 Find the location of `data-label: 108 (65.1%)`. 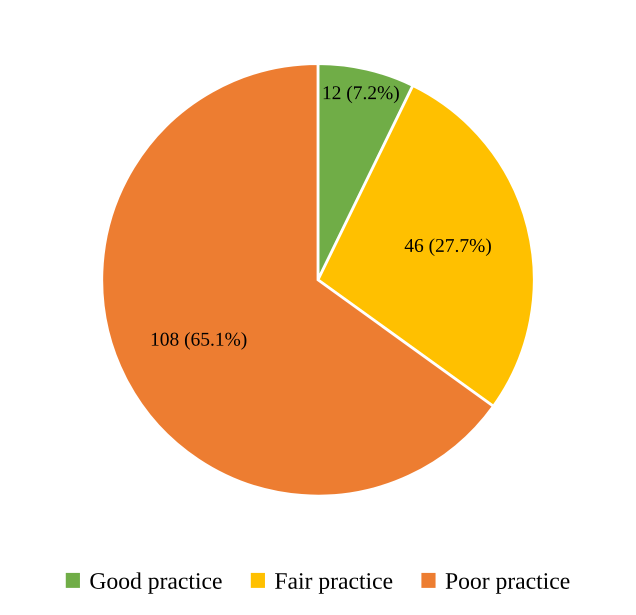

data-label: 108 (65.1%) is located at coordinates (199, 341).